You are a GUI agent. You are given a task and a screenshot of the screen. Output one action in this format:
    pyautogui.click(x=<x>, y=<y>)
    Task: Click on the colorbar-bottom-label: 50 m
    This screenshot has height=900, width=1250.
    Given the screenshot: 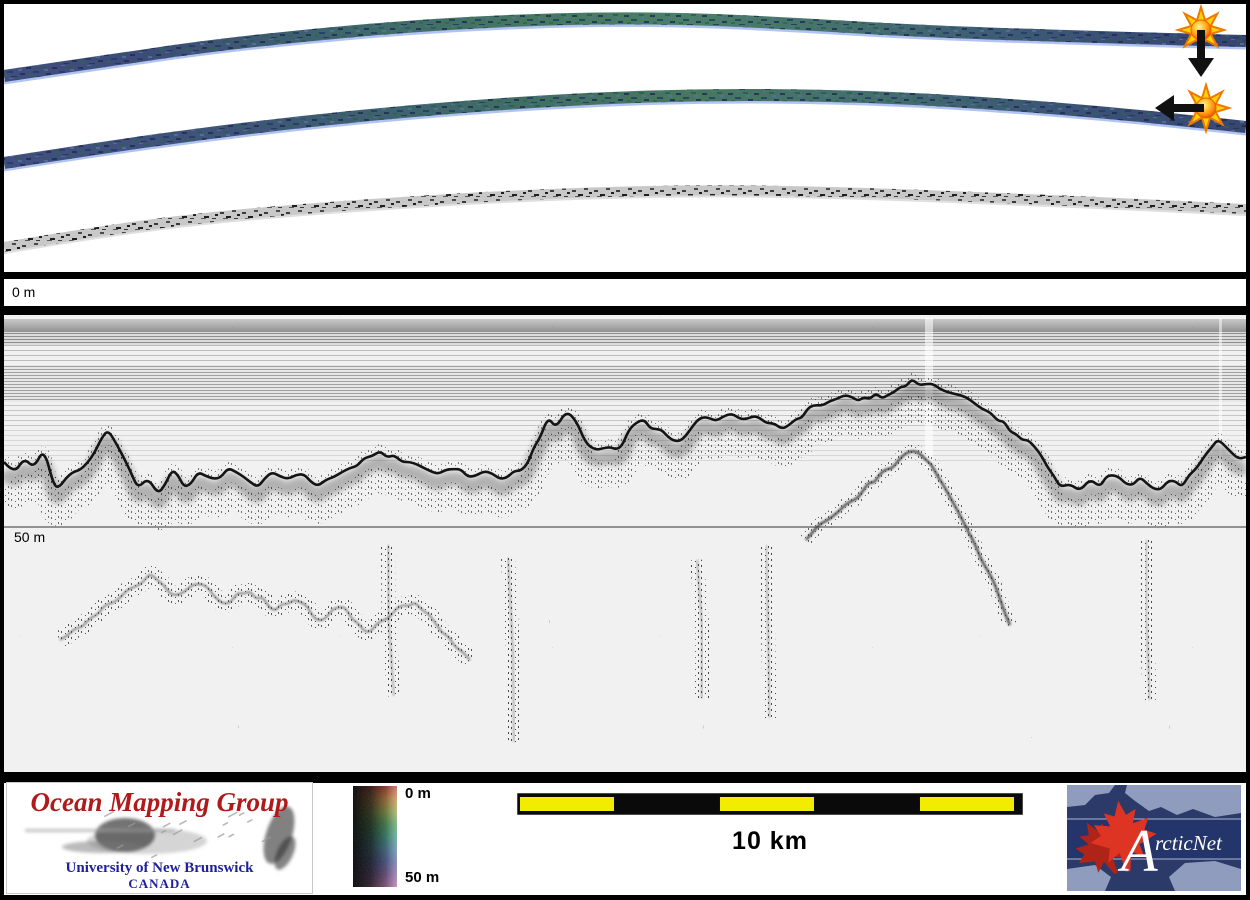 What is the action you would take?
    pyautogui.click(x=422, y=877)
    